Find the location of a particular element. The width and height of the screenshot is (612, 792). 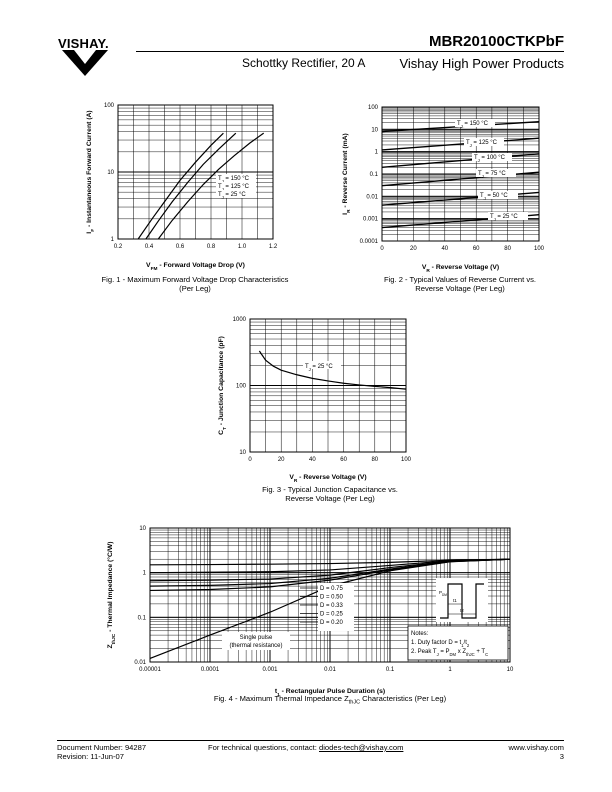

legend-label: D = 0.50 is located at coordinates (332, 598).